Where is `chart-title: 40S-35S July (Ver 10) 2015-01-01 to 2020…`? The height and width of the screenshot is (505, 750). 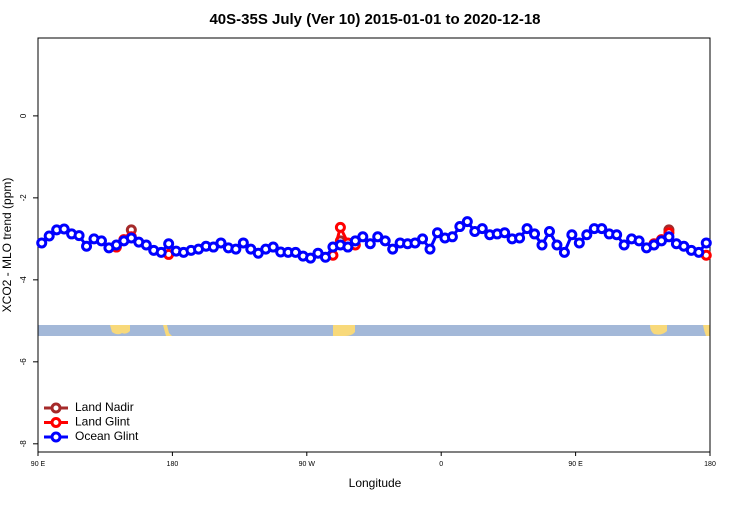
chart-title: 40S-35S July (Ver 10) 2015-01-01 to 2020… is located at coordinates (374, 19).